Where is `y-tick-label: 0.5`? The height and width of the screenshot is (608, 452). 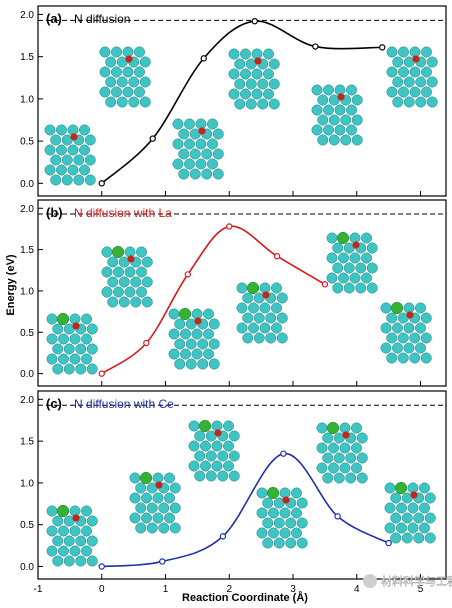 y-tick-label: 0.5 is located at coordinates (27, 142).